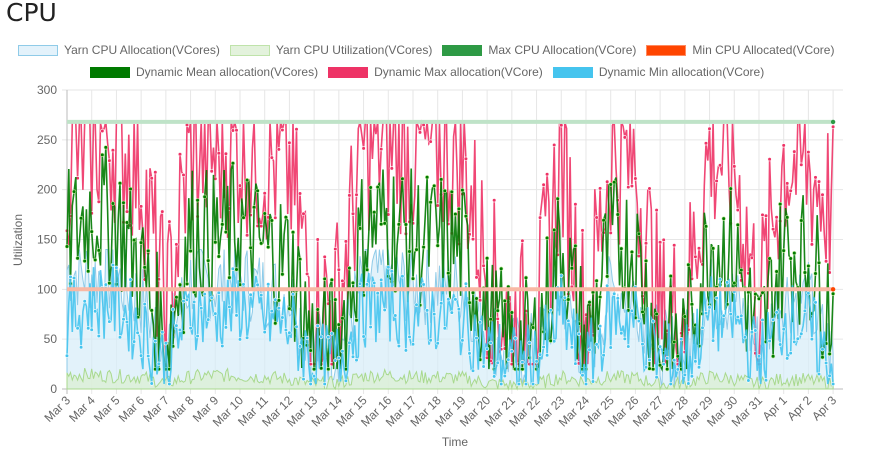  I want to click on legend-label: Max CPU Allocation(VCore), so click(562, 50).